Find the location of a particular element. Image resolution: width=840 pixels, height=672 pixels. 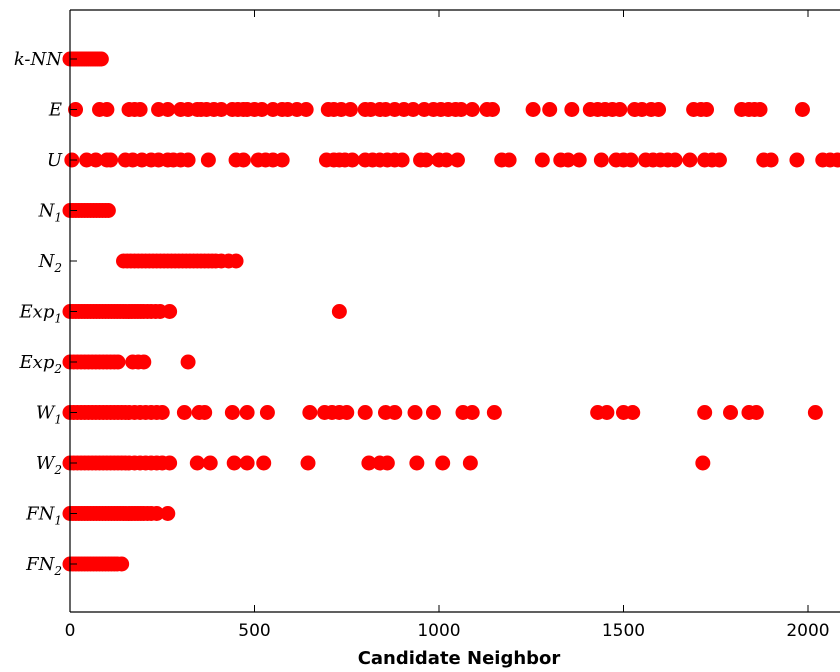

y-tick-label: E is located at coordinates (55, 110).